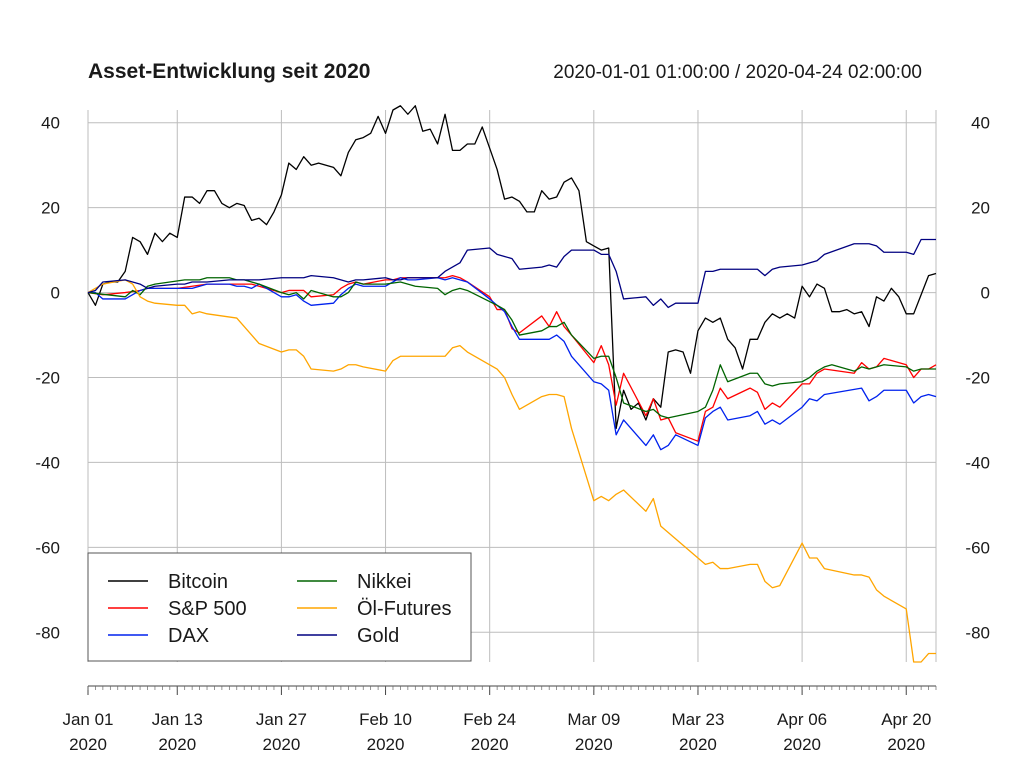 Image resolution: width=1024 pixels, height=768 pixels. What do you see at coordinates (985, 293) in the screenshot?
I see `y-tick-label-right: 0` at bounding box center [985, 293].